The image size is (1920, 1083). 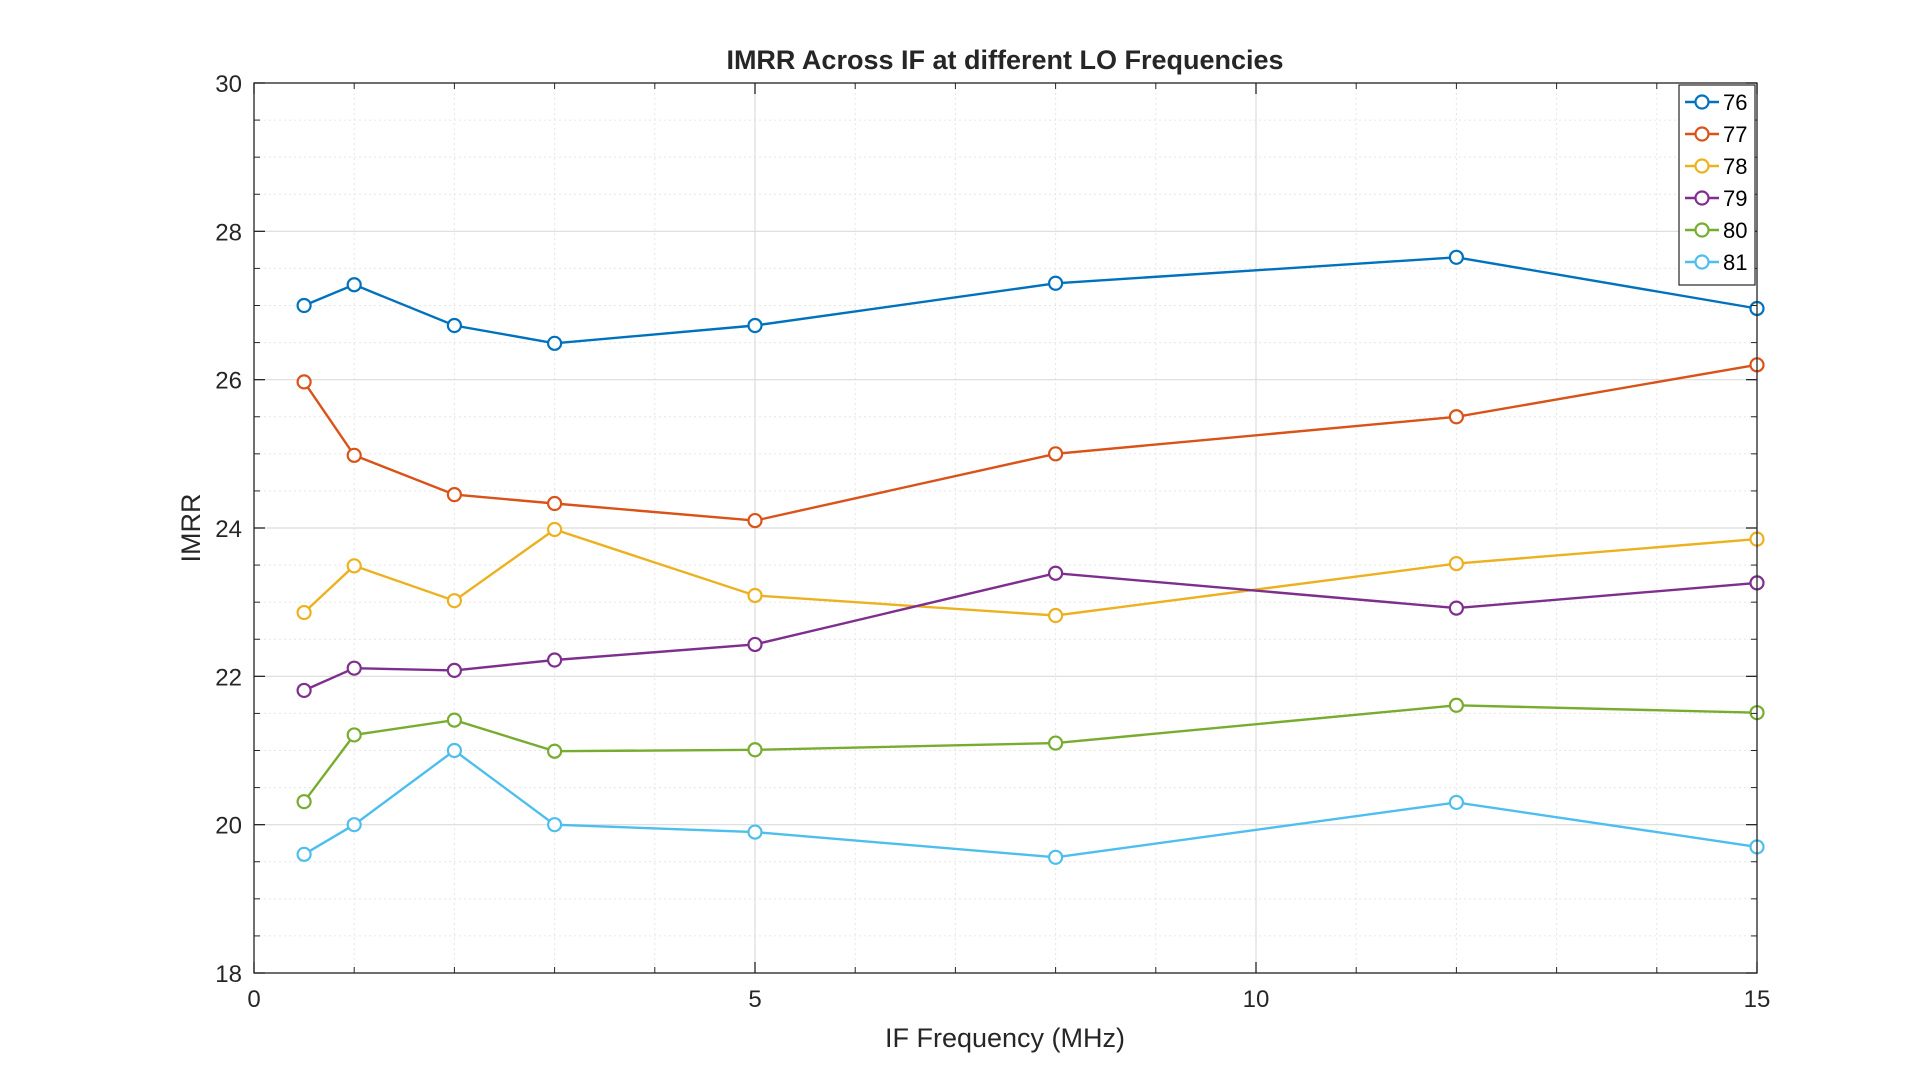 What do you see at coordinates (1716, 166) in the screenshot?
I see `legend-item-78: 78` at bounding box center [1716, 166].